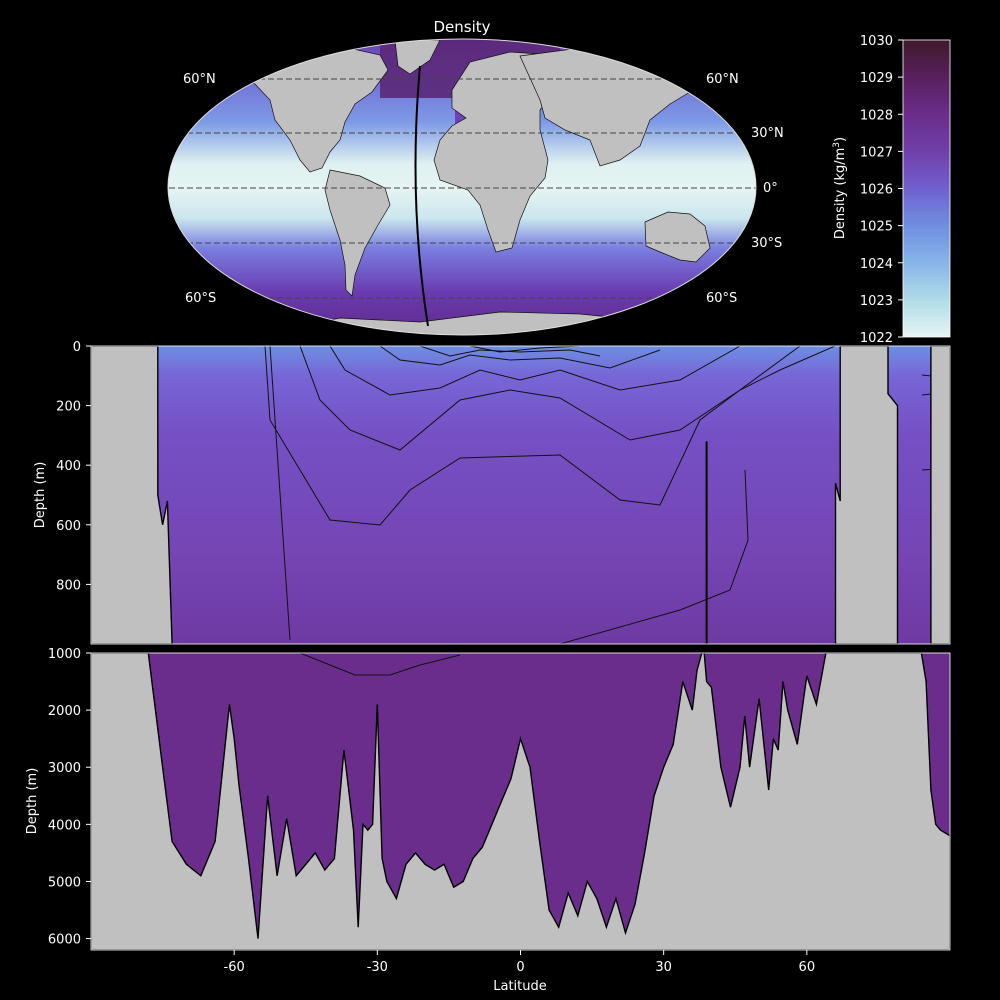 The height and width of the screenshot is (1000, 1000). Describe the element at coordinates (132, 495) in the screenshot. I see `antarctic-shelf-land` at that location.